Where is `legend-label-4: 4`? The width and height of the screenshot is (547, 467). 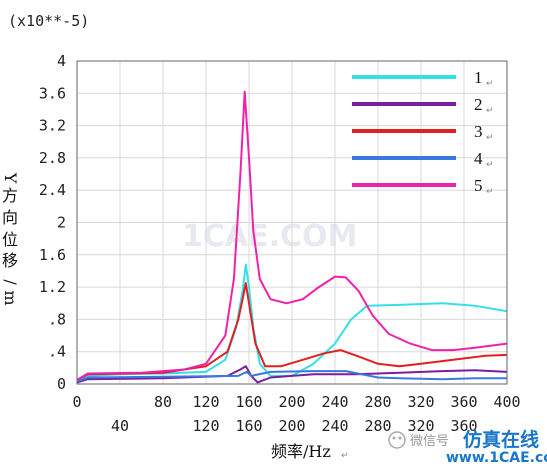 legend-label-4: 4 is located at coordinates (478, 158).